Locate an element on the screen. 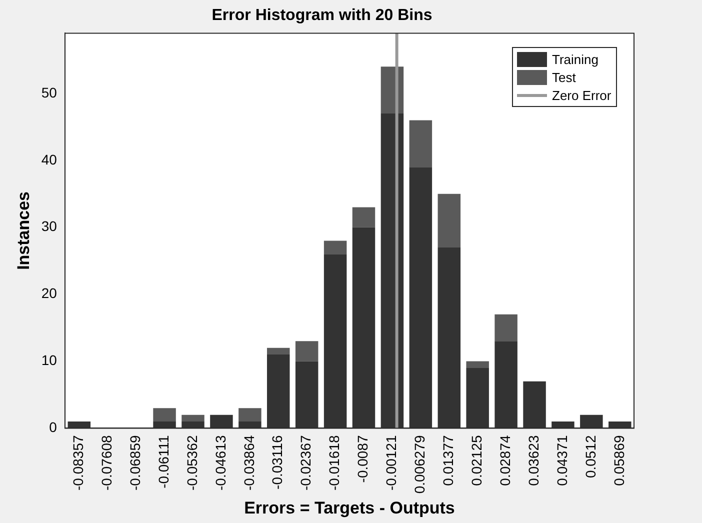 This screenshot has width=702, height=523. x-tick-label: -0.06859 is located at coordinates (134, 462).